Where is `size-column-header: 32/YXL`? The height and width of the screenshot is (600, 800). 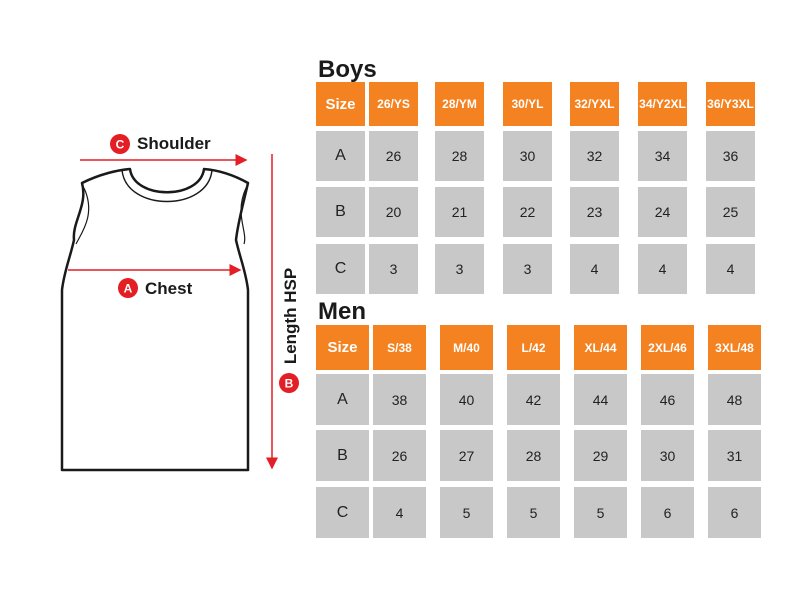
size-column-header: 32/YXL is located at coordinates (594, 104).